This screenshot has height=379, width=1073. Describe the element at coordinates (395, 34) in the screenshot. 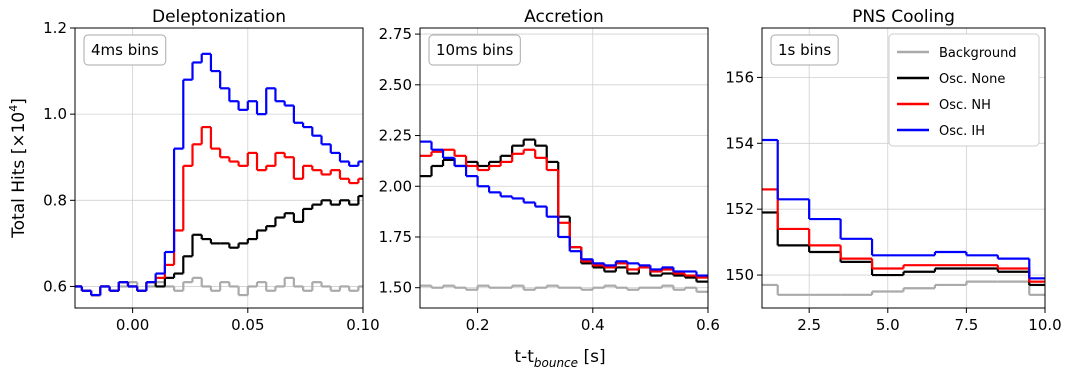

I see `y-tick-label: 2.75` at that location.